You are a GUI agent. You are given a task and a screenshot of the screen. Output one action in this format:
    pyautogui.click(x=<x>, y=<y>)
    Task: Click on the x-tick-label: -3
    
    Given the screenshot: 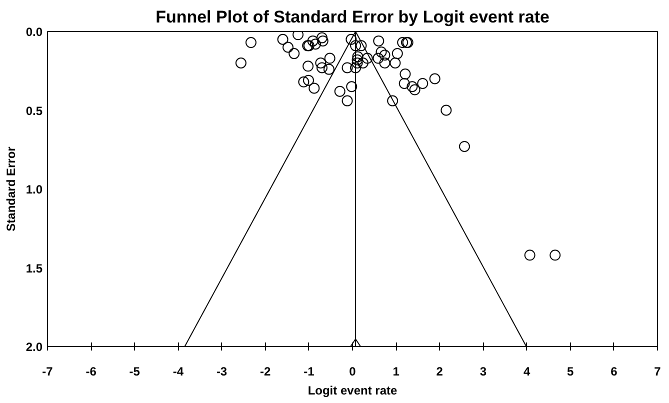 What is the action you would take?
    pyautogui.click(x=222, y=371)
    